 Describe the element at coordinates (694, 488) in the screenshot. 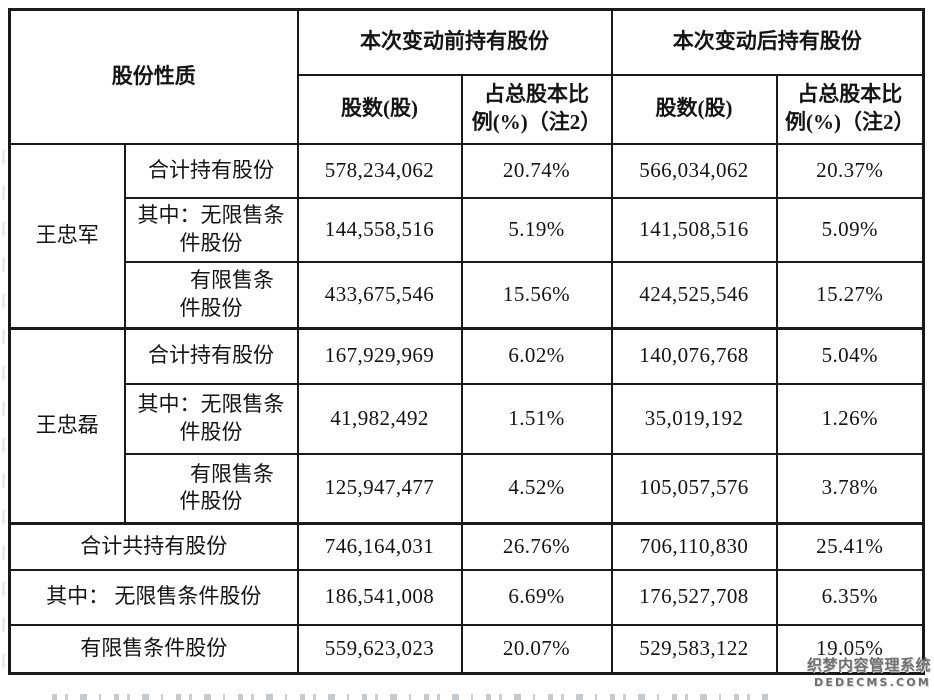

I see `shares-after-cell: 105,057,576` at that location.